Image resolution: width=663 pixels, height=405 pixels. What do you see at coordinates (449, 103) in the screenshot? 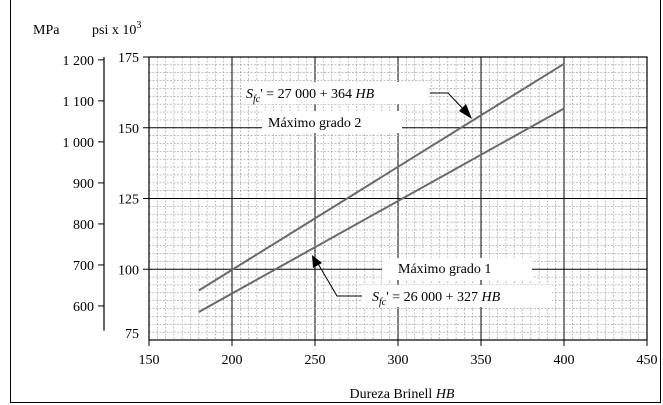
I see `equation-2-leader-line` at bounding box center [449, 103].